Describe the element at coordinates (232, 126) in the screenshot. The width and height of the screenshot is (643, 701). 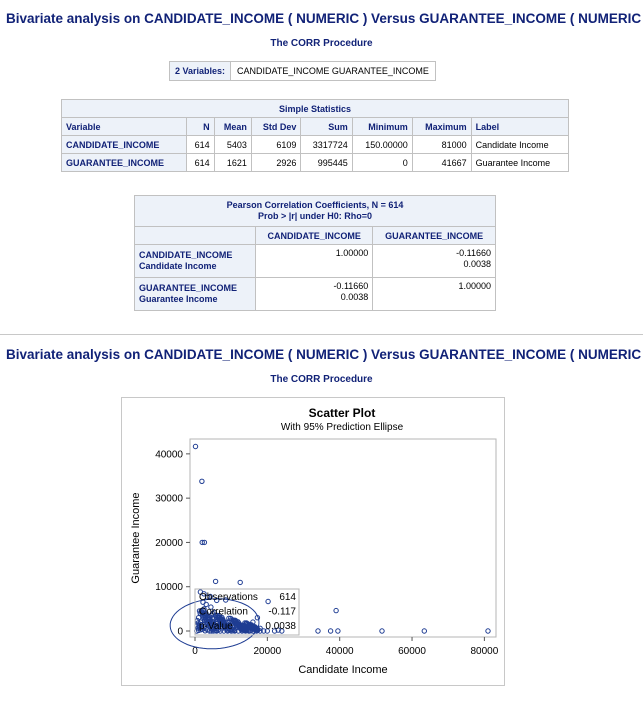
I see `column-header: Mean` at that location.